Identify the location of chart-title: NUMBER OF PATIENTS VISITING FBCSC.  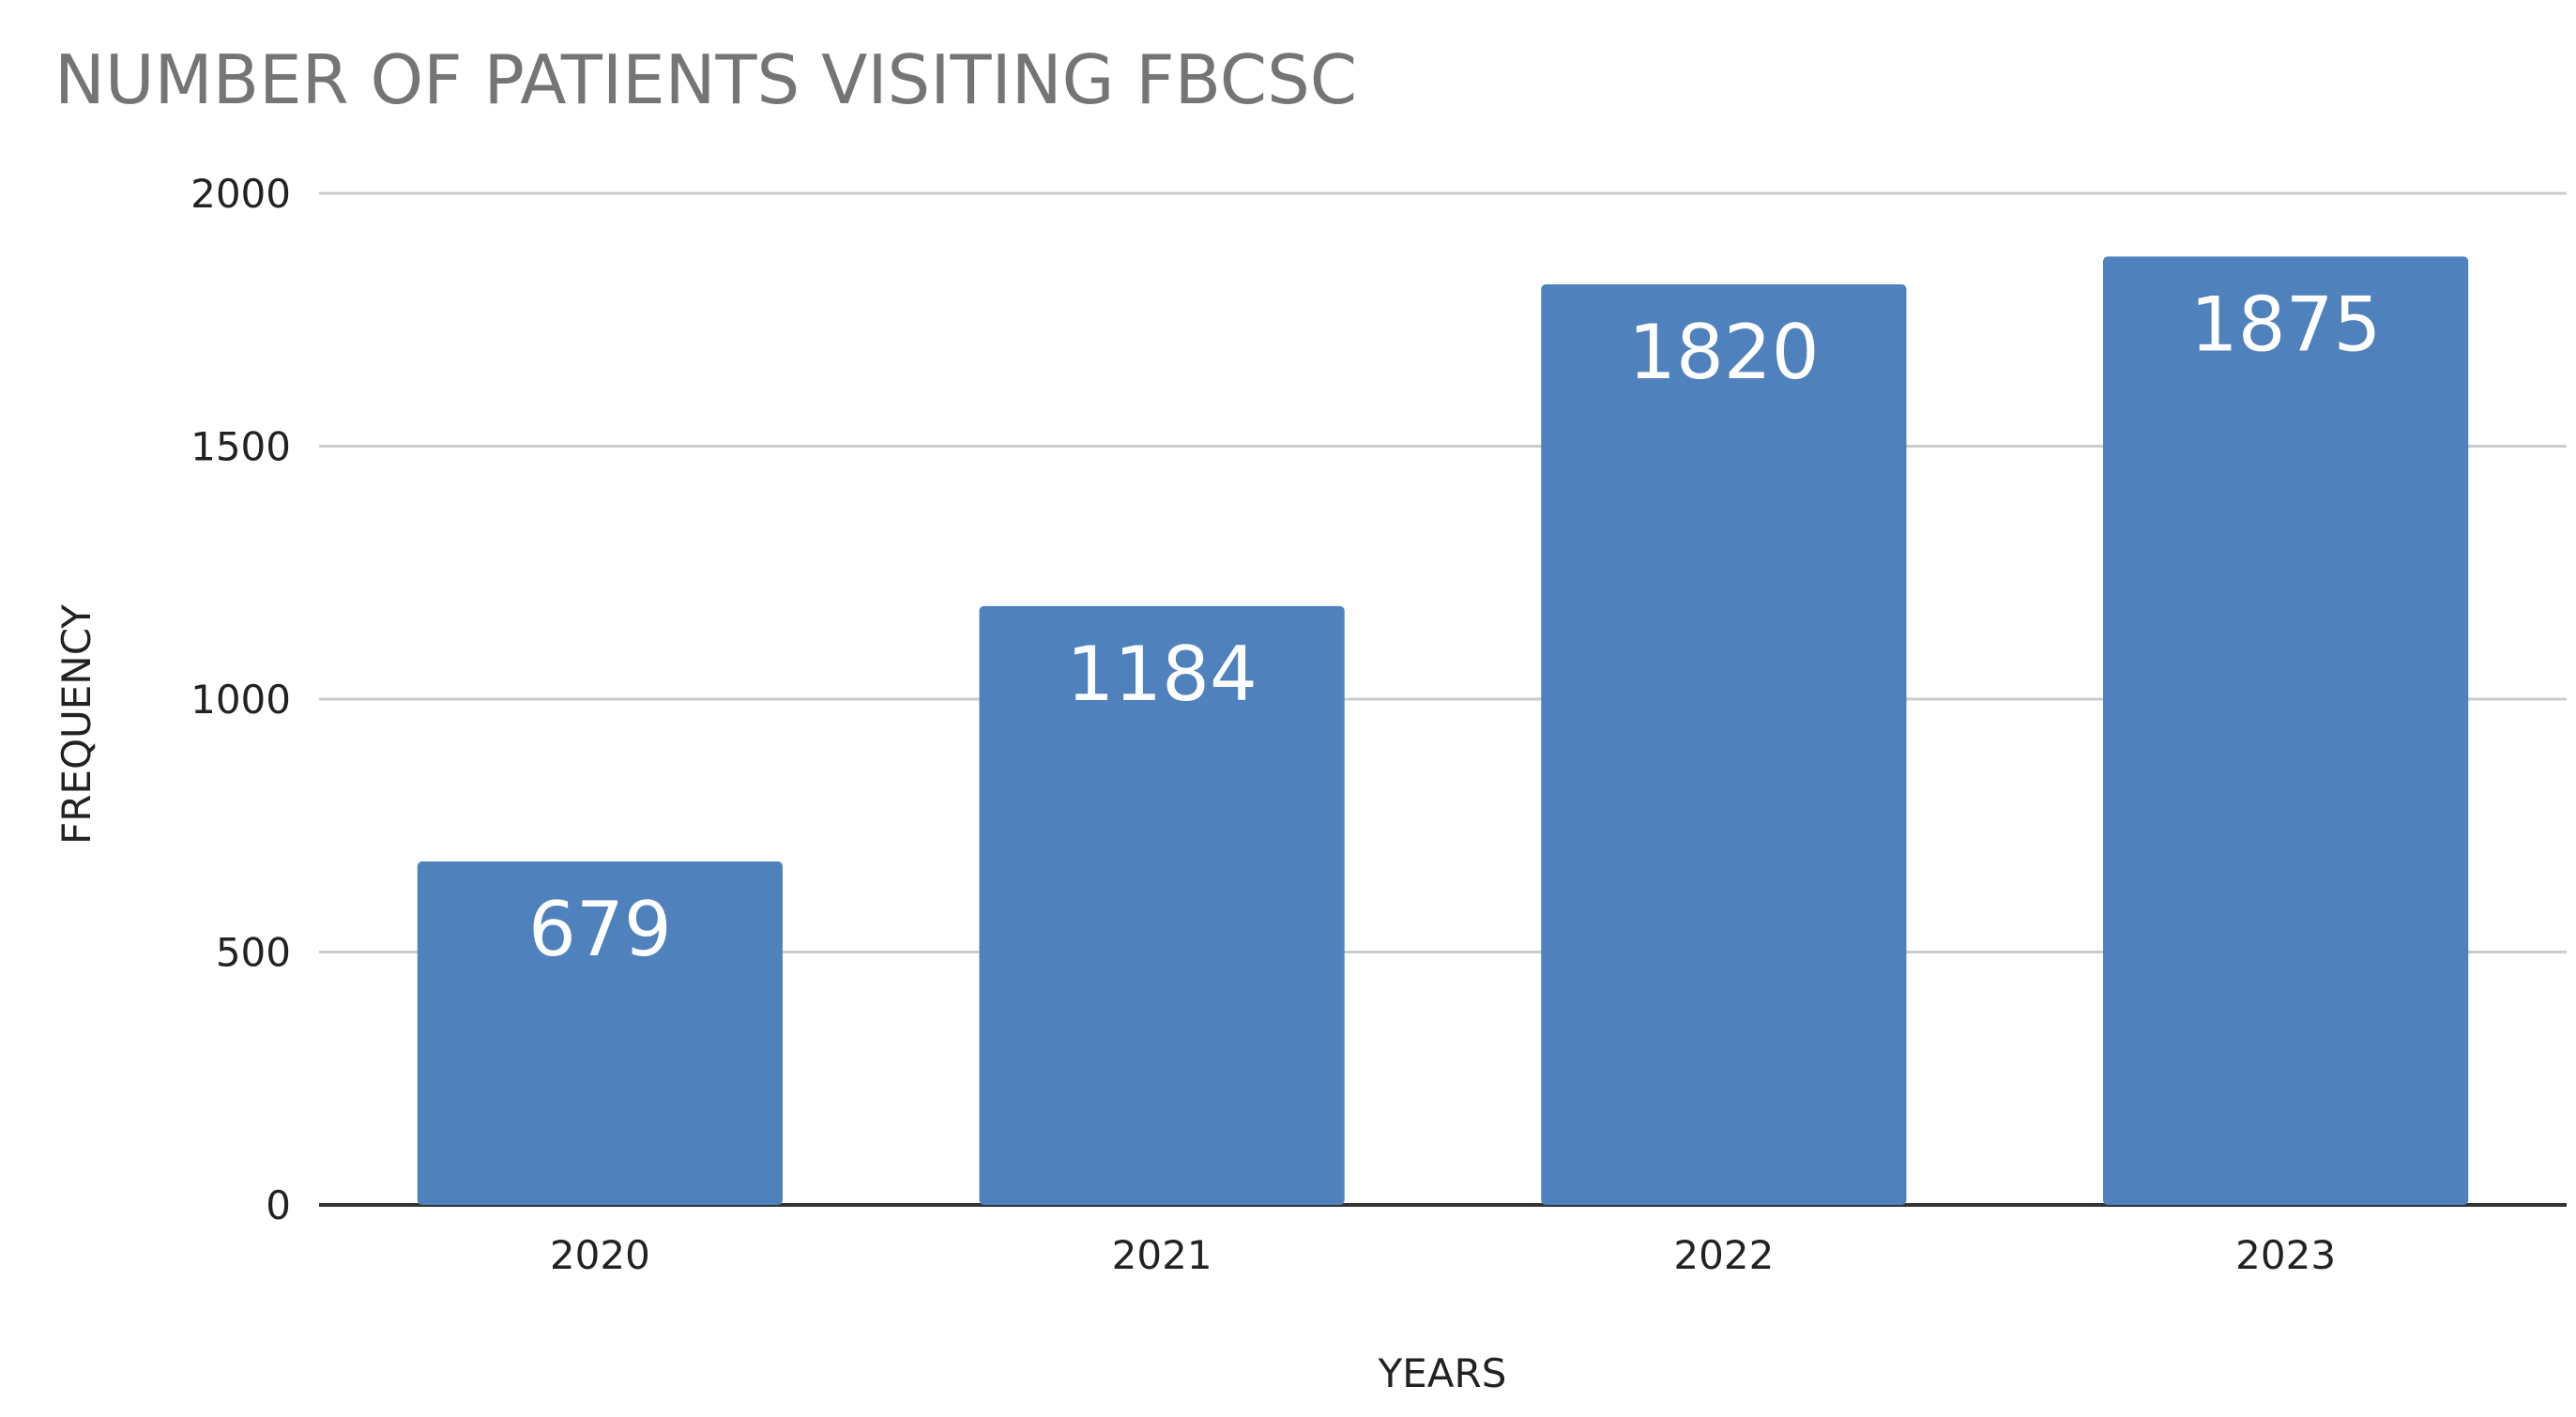
(705, 79).